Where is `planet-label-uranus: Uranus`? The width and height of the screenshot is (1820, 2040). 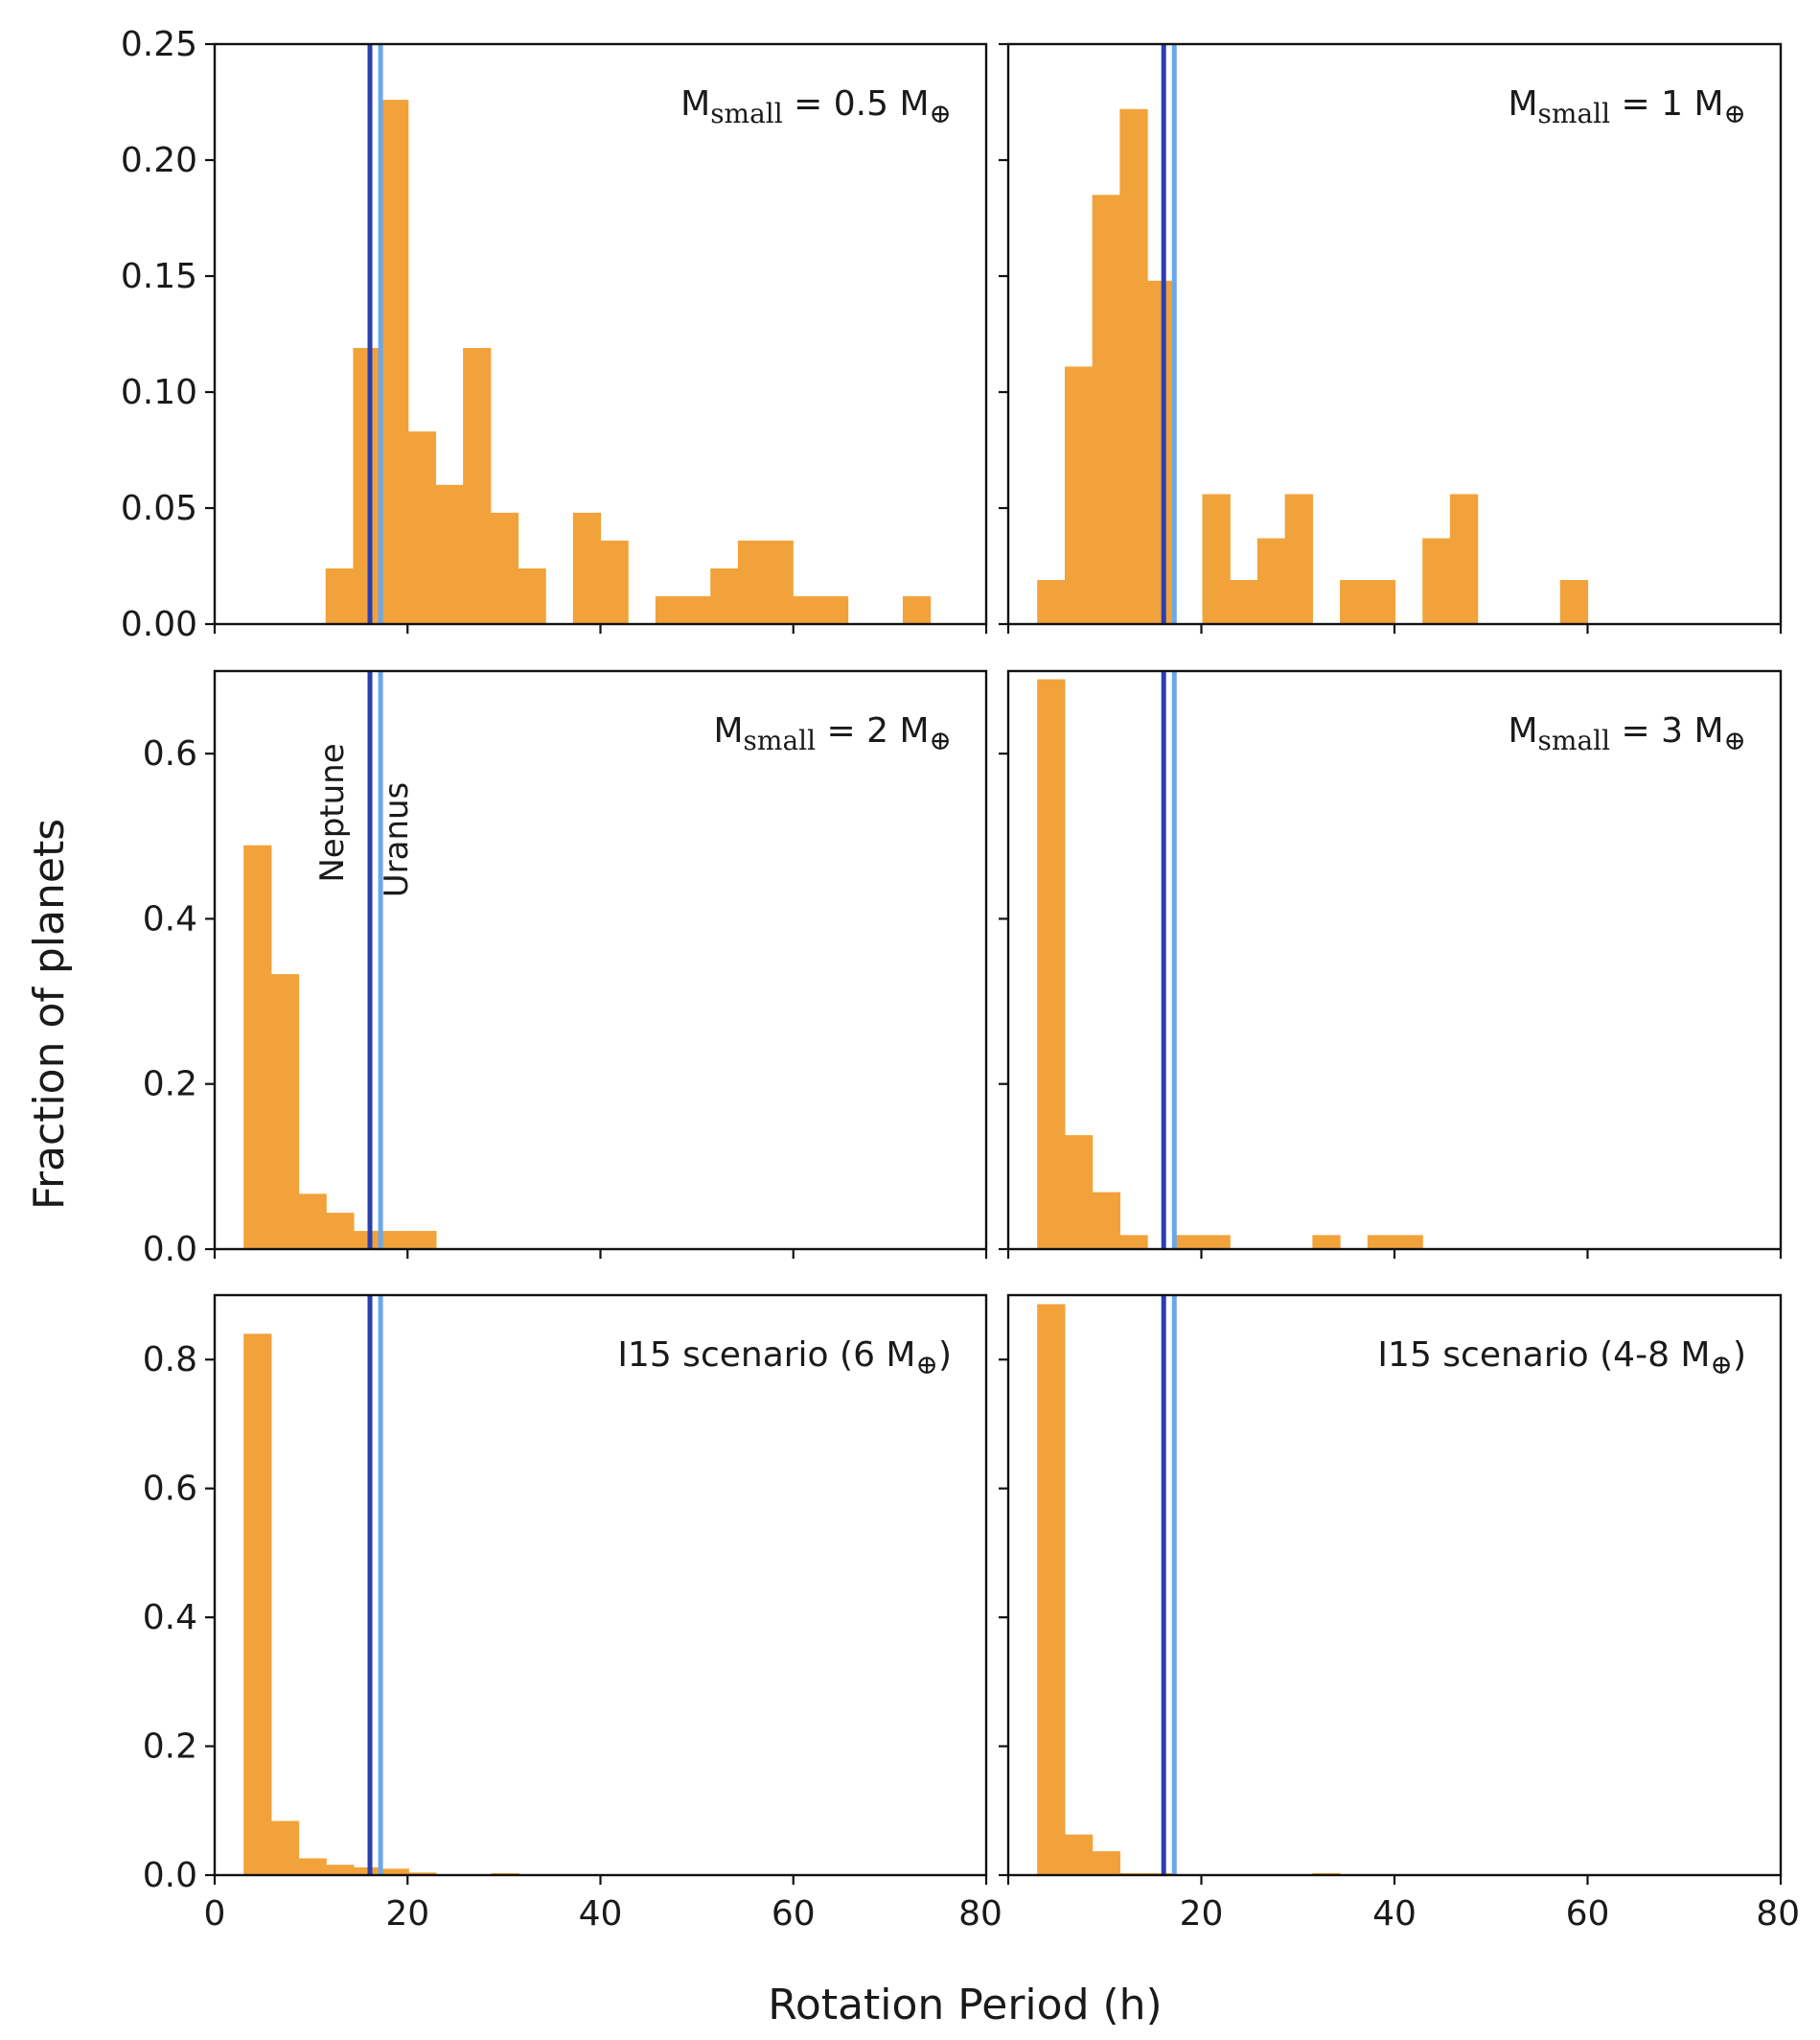
planet-label-uranus: Uranus is located at coordinates (397, 840).